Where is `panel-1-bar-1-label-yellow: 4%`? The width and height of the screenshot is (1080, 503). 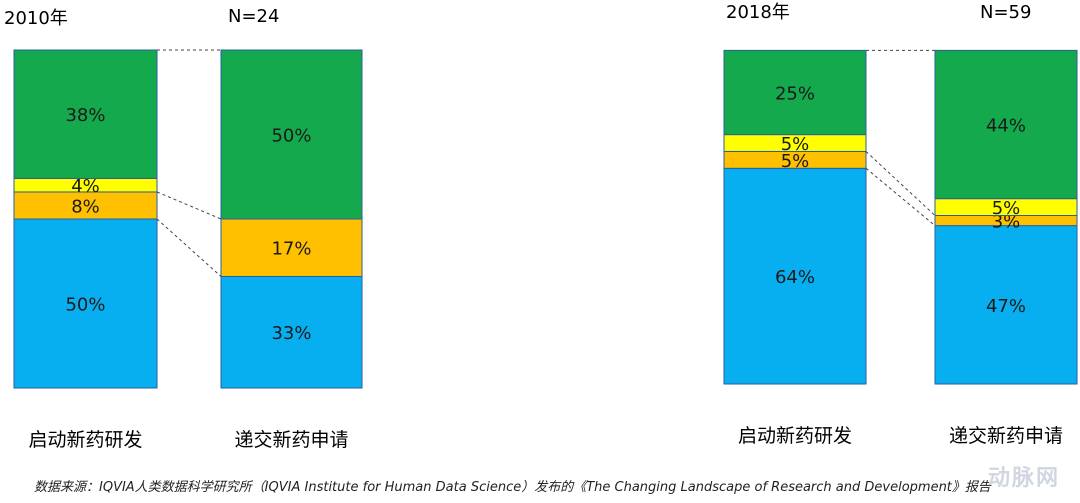 panel-1-bar-1-label-yellow: 4% is located at coordinates (85, 186).